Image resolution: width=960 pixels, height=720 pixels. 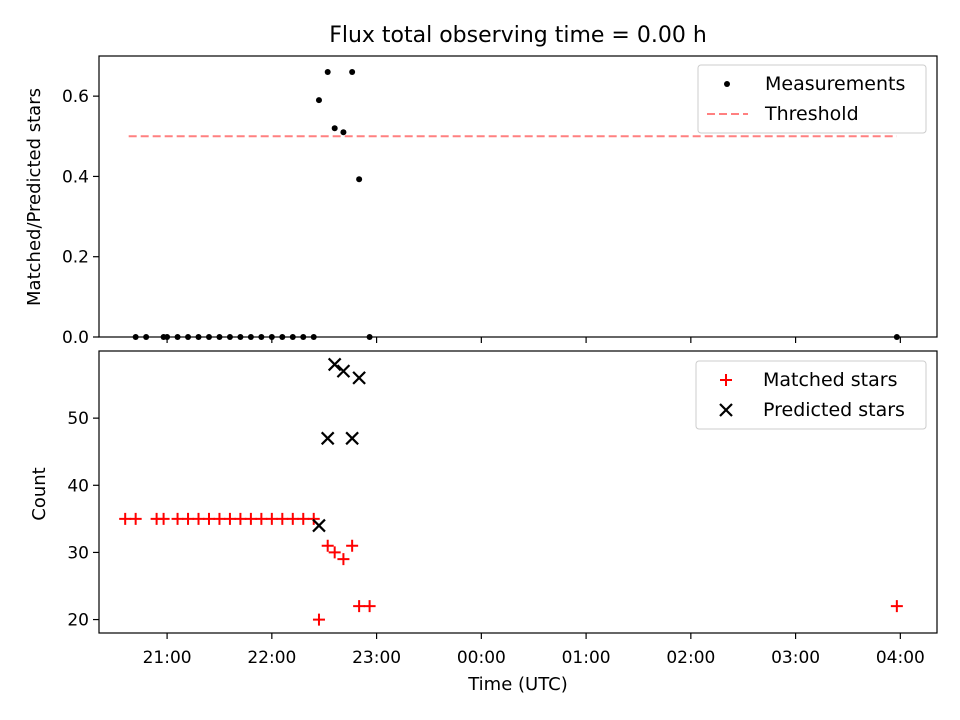 I want to click on count-legend: Matched stars Predicted stars, so click(x=811, y=395).